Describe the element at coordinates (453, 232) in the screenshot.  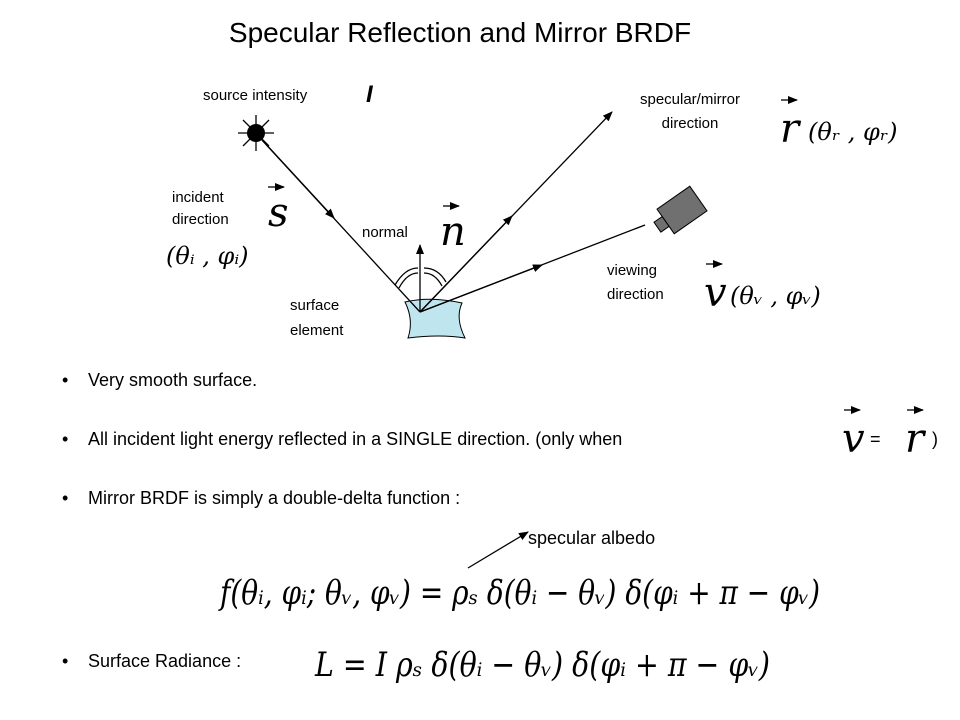
I see `vector-n: n` at that location.